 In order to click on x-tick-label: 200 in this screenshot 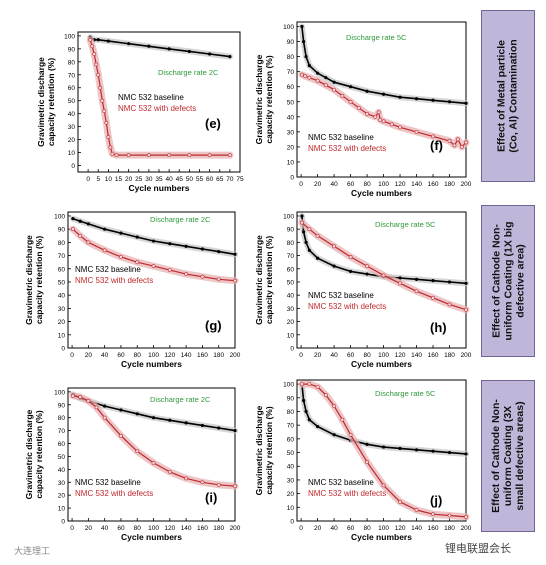, I will do `click(235, 528)`.